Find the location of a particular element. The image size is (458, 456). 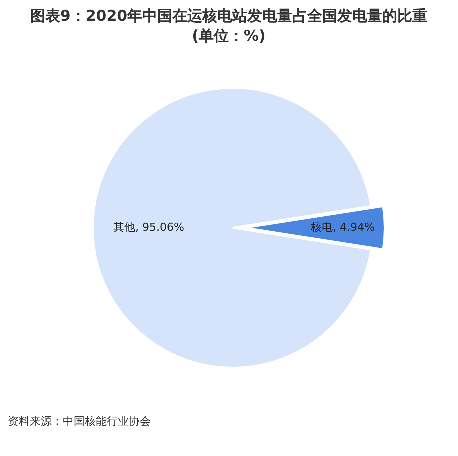

text: 资料来源：中国核能行业协会 is located at coordinates (79, 421).